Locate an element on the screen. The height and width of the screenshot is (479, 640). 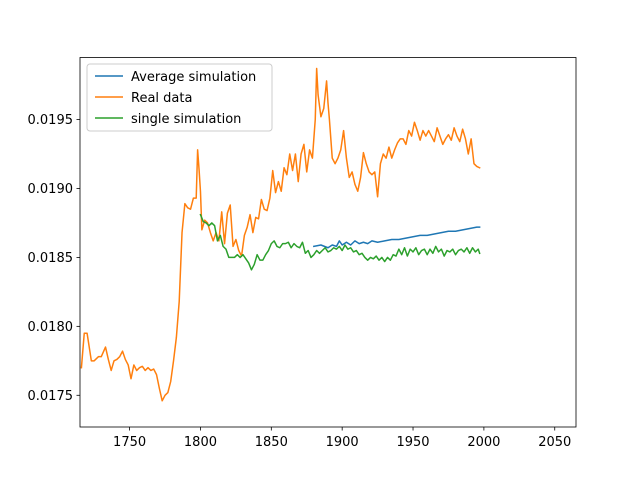
x-tick-label: 1950 is located at coordinates (412, 442).